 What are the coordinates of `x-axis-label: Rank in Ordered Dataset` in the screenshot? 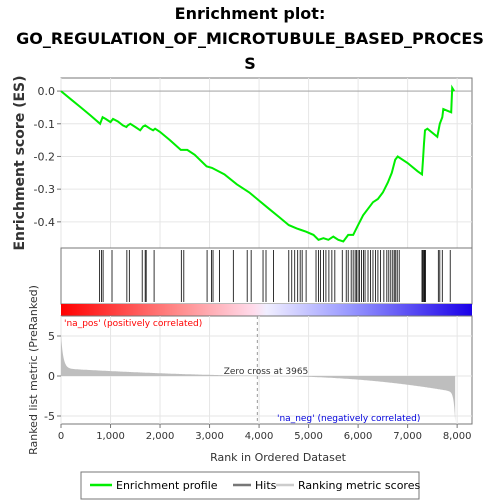 It's located at (278, 457).